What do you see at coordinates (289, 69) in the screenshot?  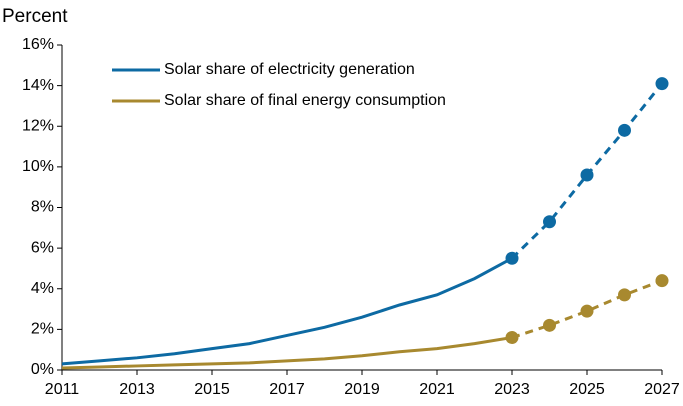 I see `legend-label: Solar share of electricity generation` at bounding box center [289, 69].